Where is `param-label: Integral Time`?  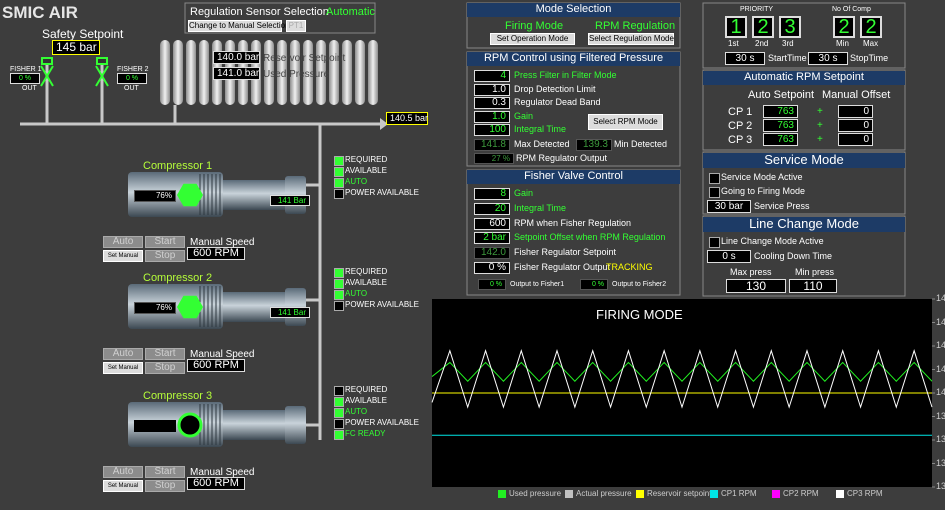 param-label: Integral Time is located at coordinates (540, 129).